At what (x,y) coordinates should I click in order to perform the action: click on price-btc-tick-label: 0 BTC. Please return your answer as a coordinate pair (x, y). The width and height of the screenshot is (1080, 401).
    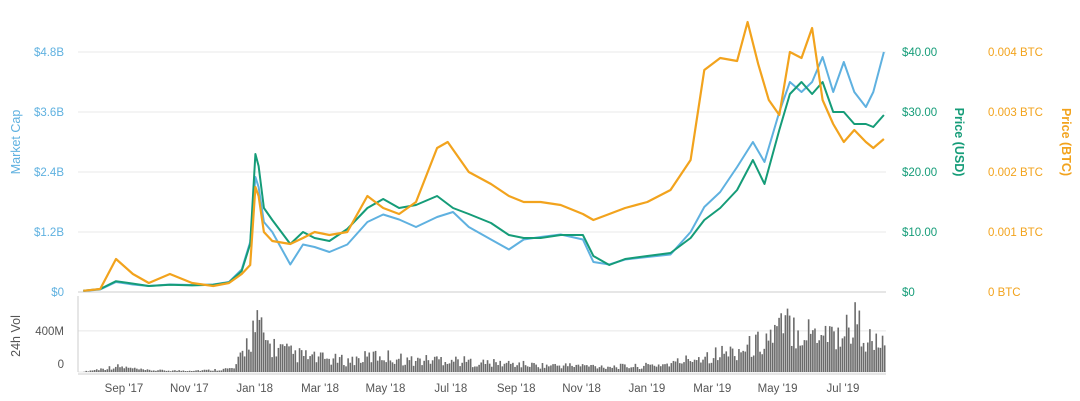
    Looking at the image, I should click on (1004, 293).